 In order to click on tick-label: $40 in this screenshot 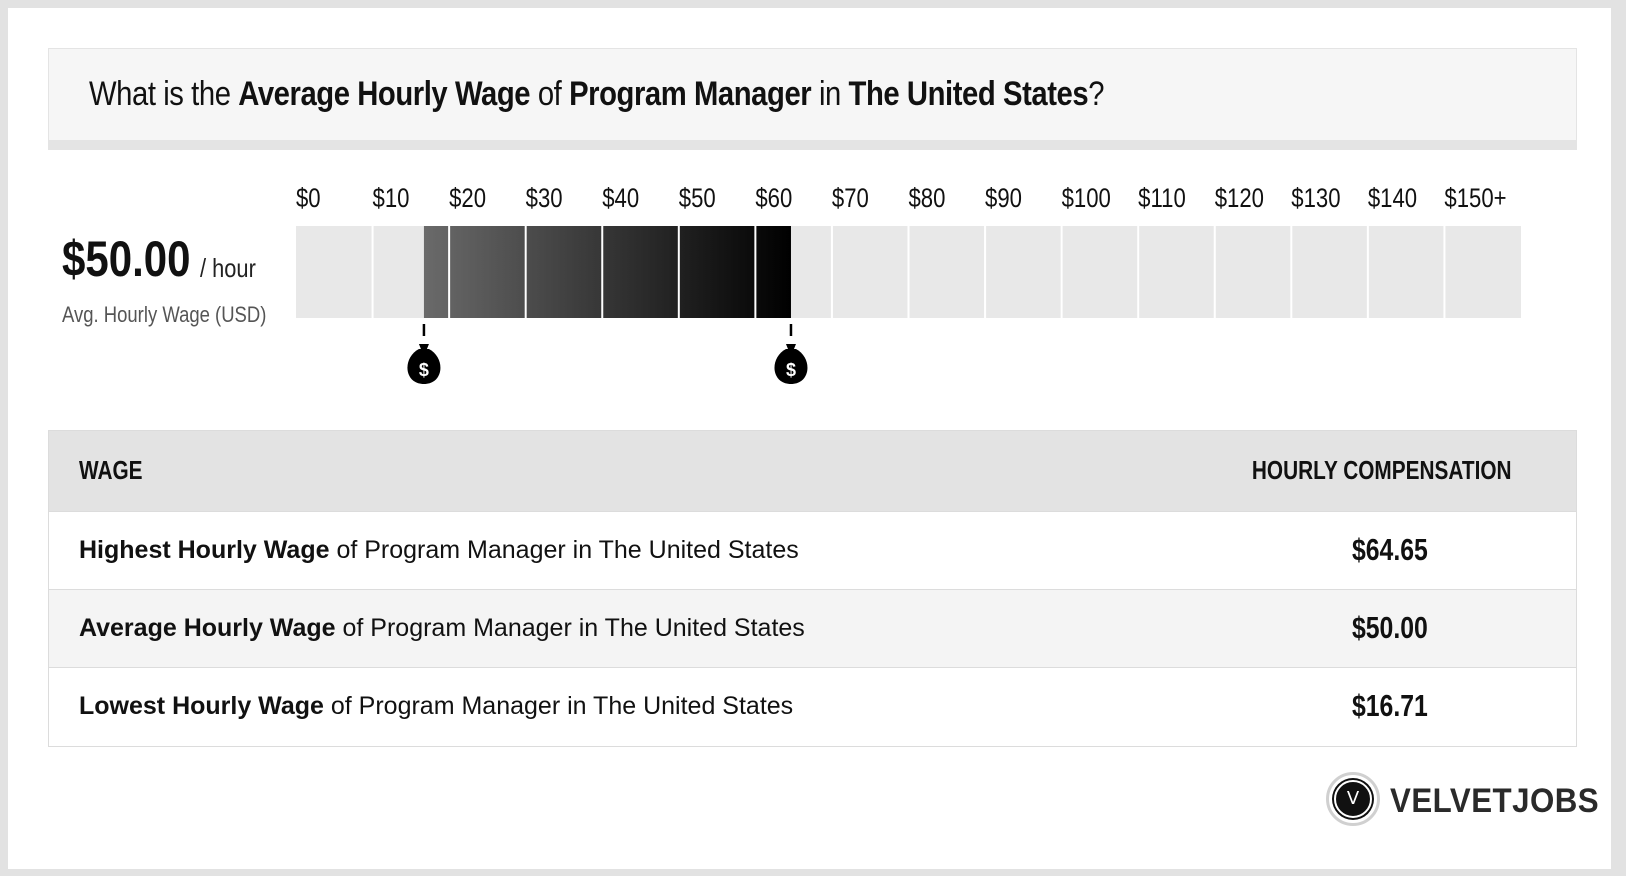, I will do `click(620, 199)`.